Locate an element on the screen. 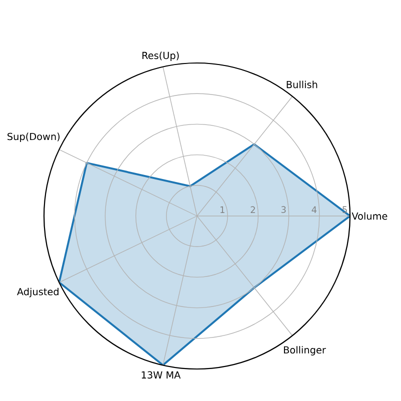  y-tick-label: 1 is located at coordinates (222, 209).